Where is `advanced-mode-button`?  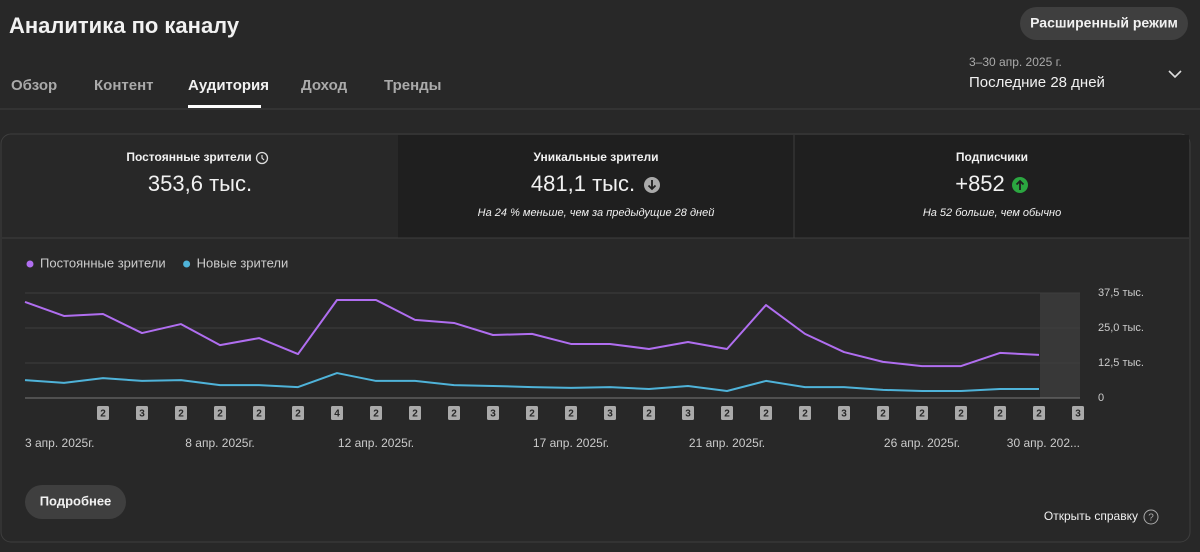 advanced-mode-button is located at coordinates (1104, 23).